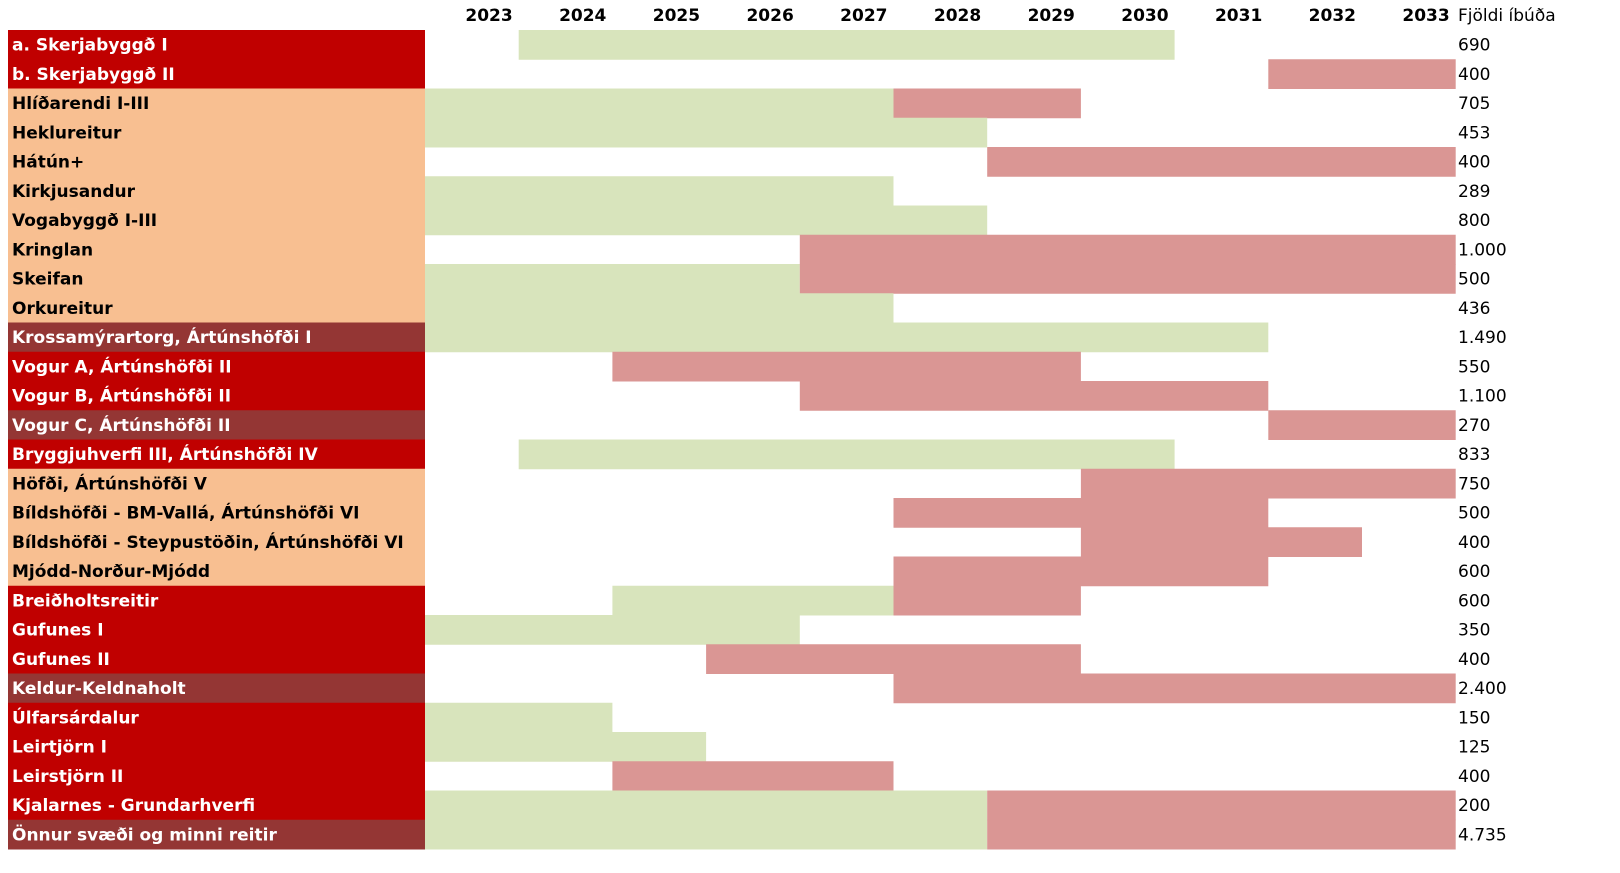 Image resolution: width=1620 pixels, height=873 pixels. What do you see at coordinates (121, 396) in the screenshot?
I see `row-label: Vogur B, Ártúnshöfði II` at bounding box center [121, 396].